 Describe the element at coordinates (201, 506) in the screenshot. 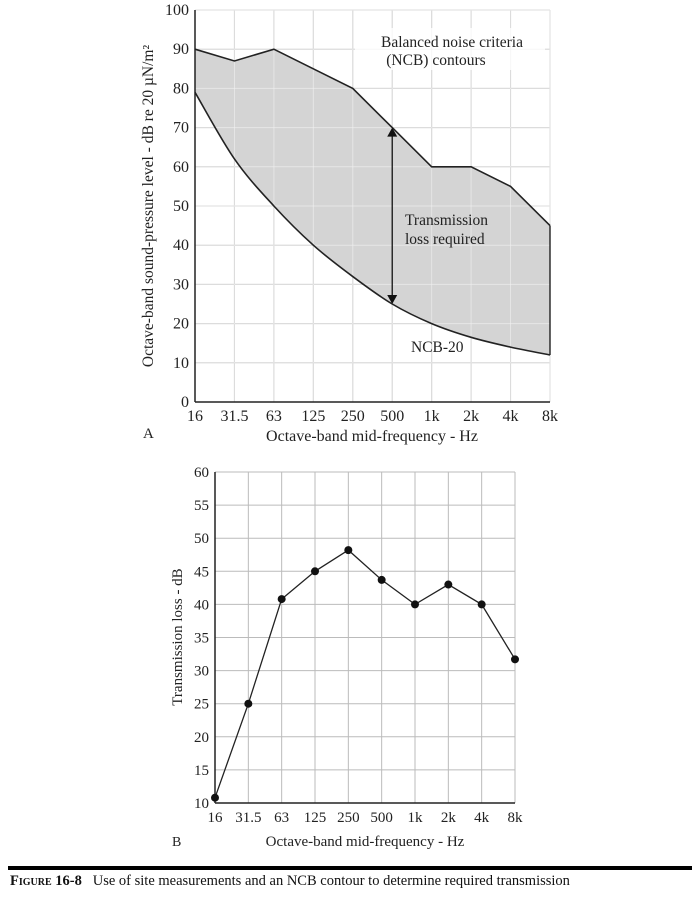

I see `y-tick-label: 55` at that location.